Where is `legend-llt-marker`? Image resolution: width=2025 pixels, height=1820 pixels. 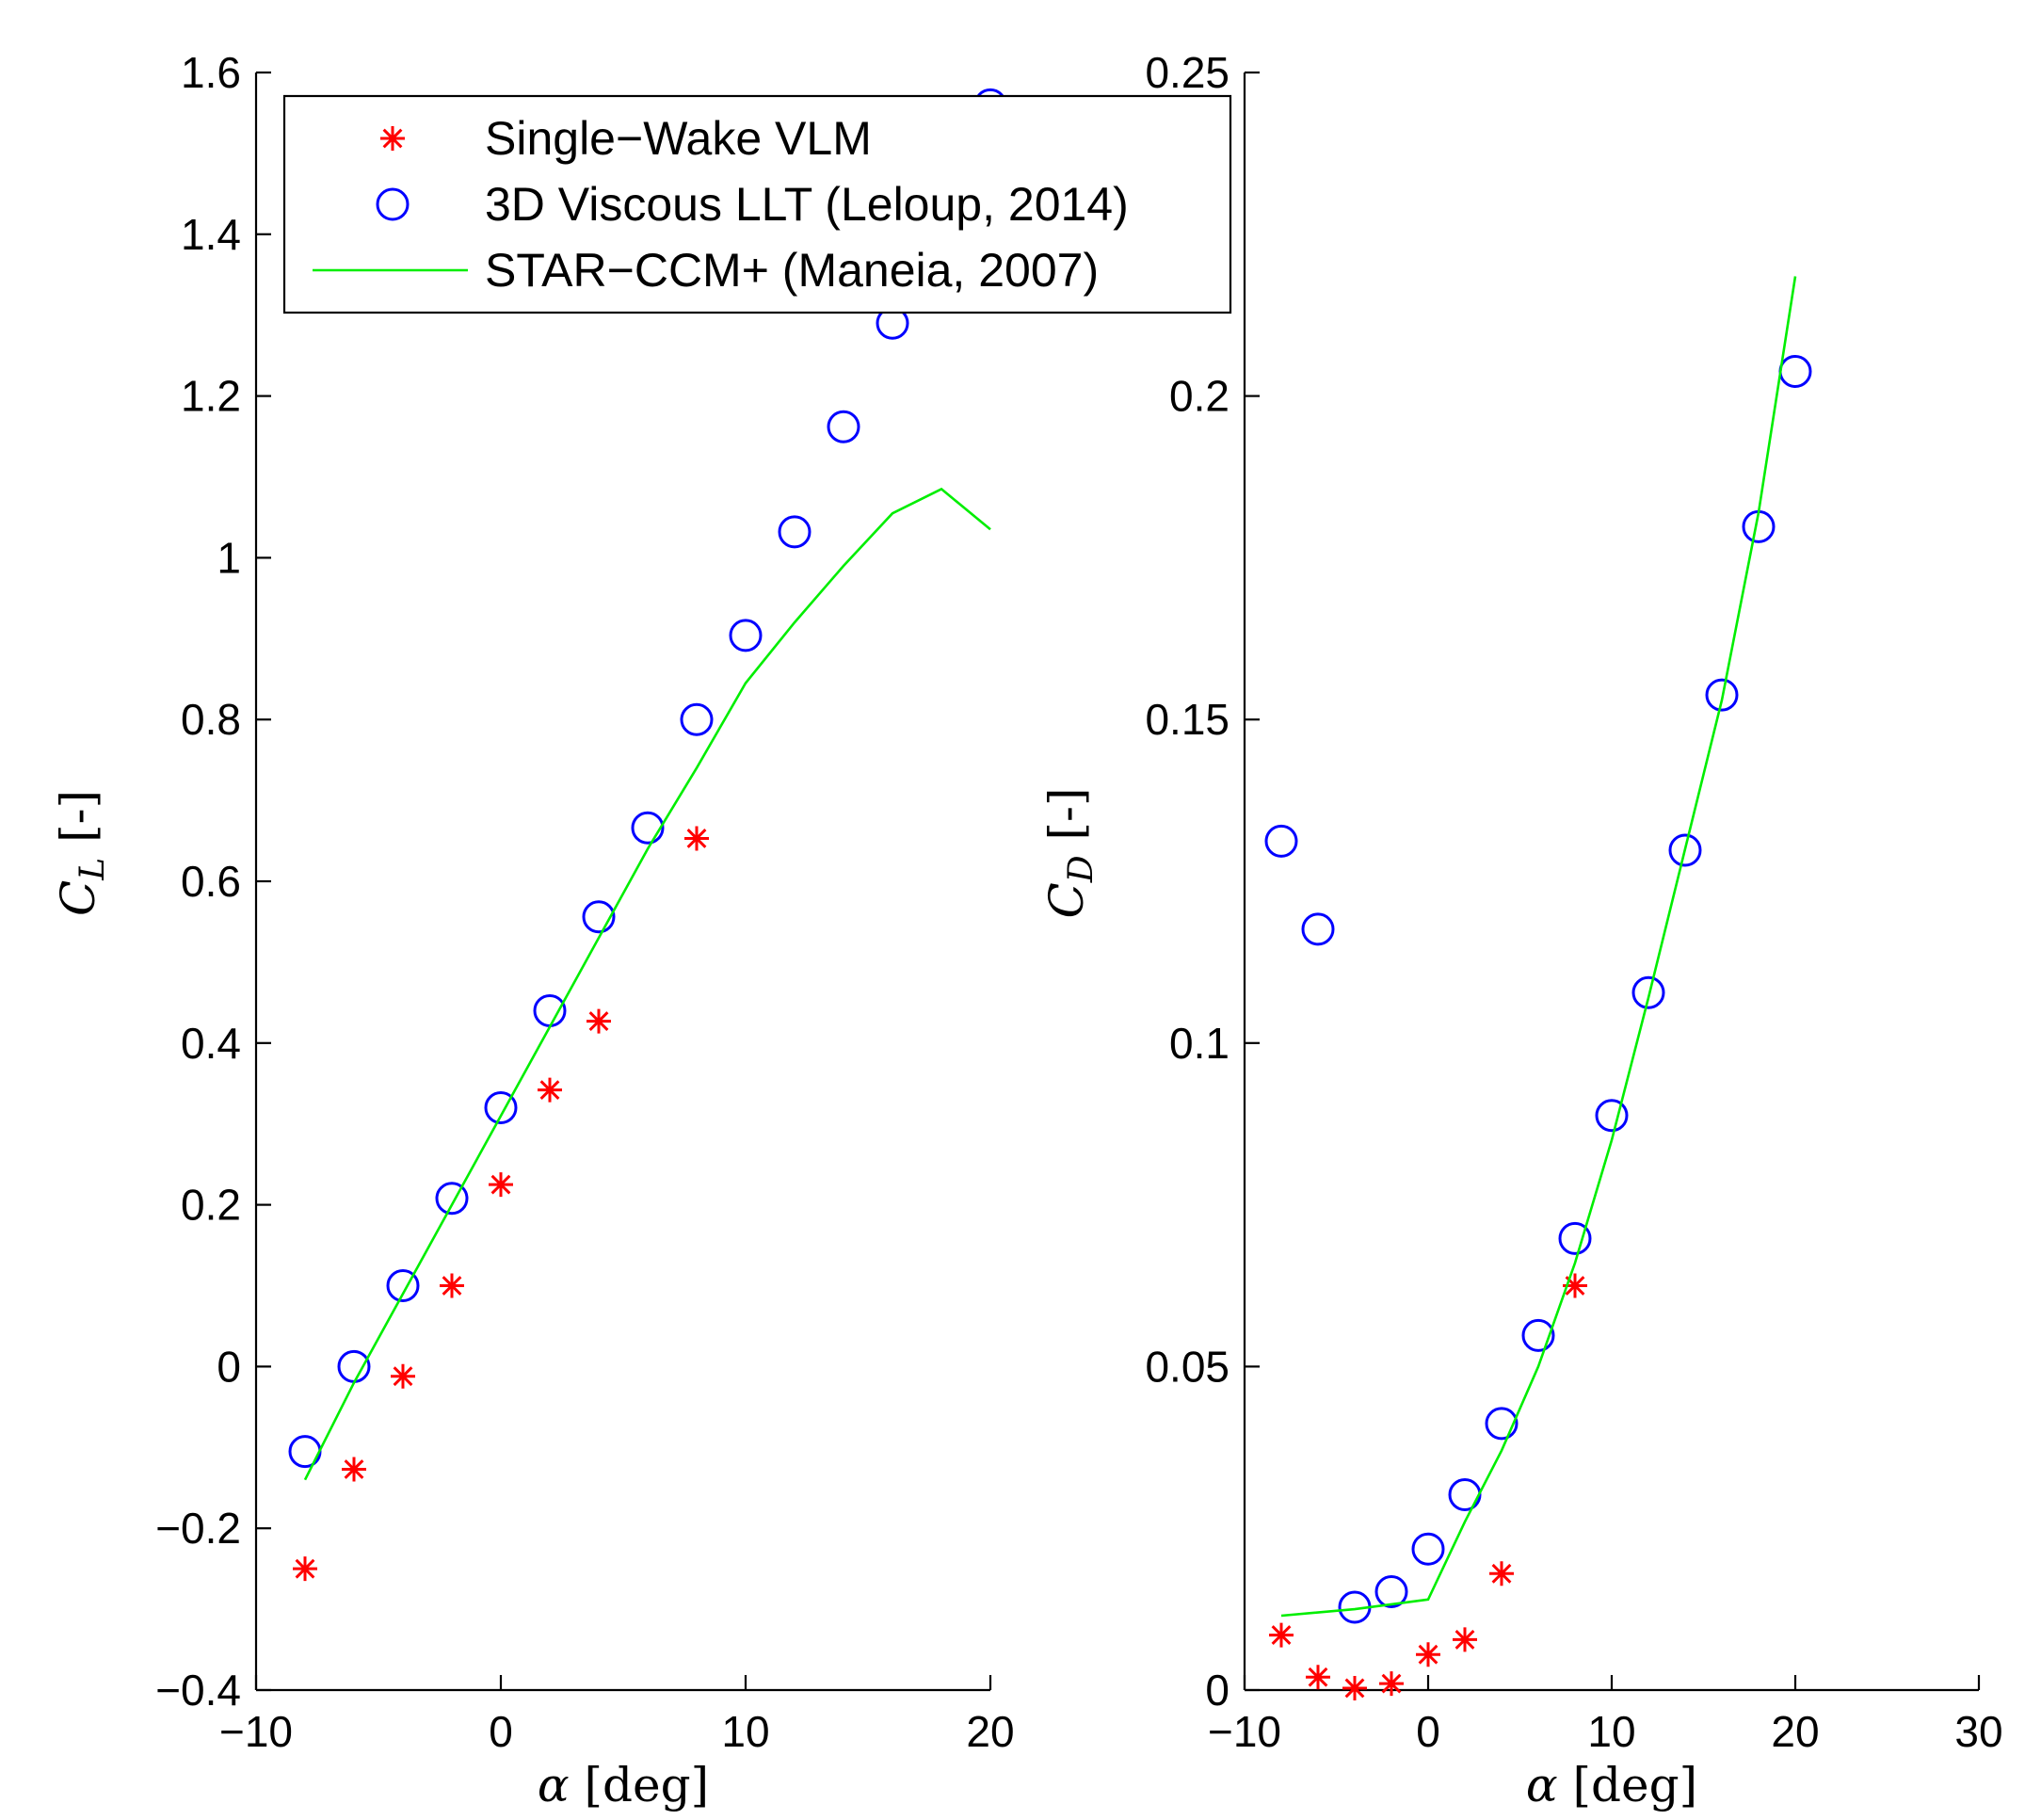
legend-llt-marker is located at coordinates (393, 204).